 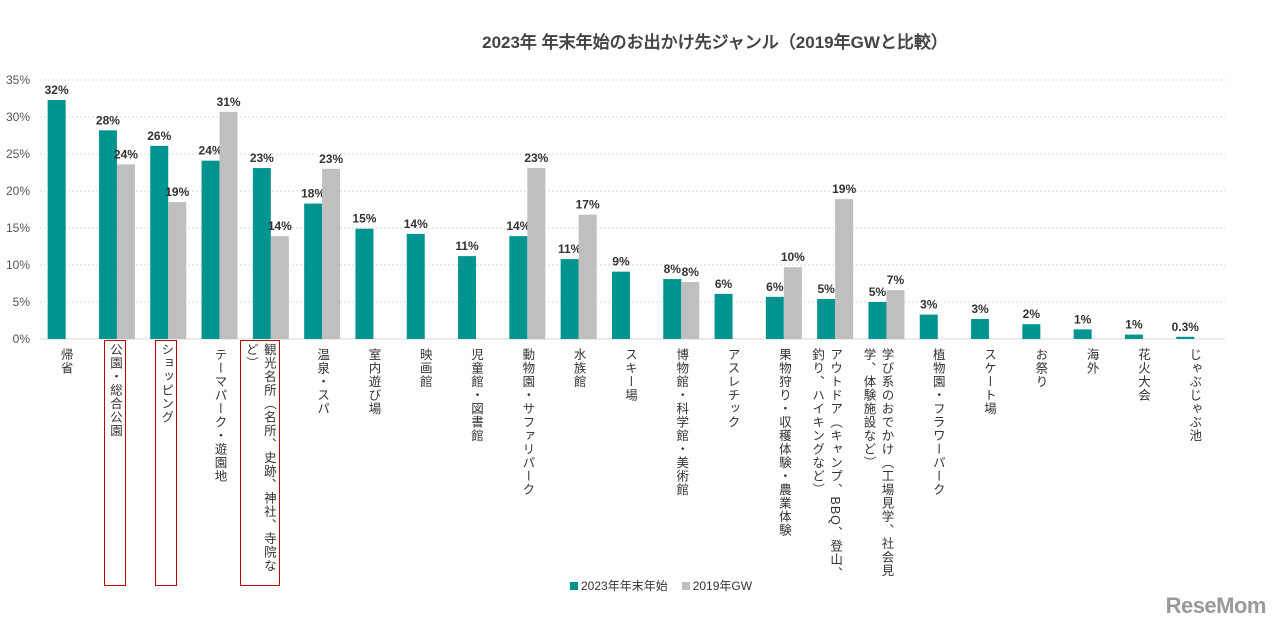 I want to click on category-label: 花火大会, so click(x=1142, y=375).